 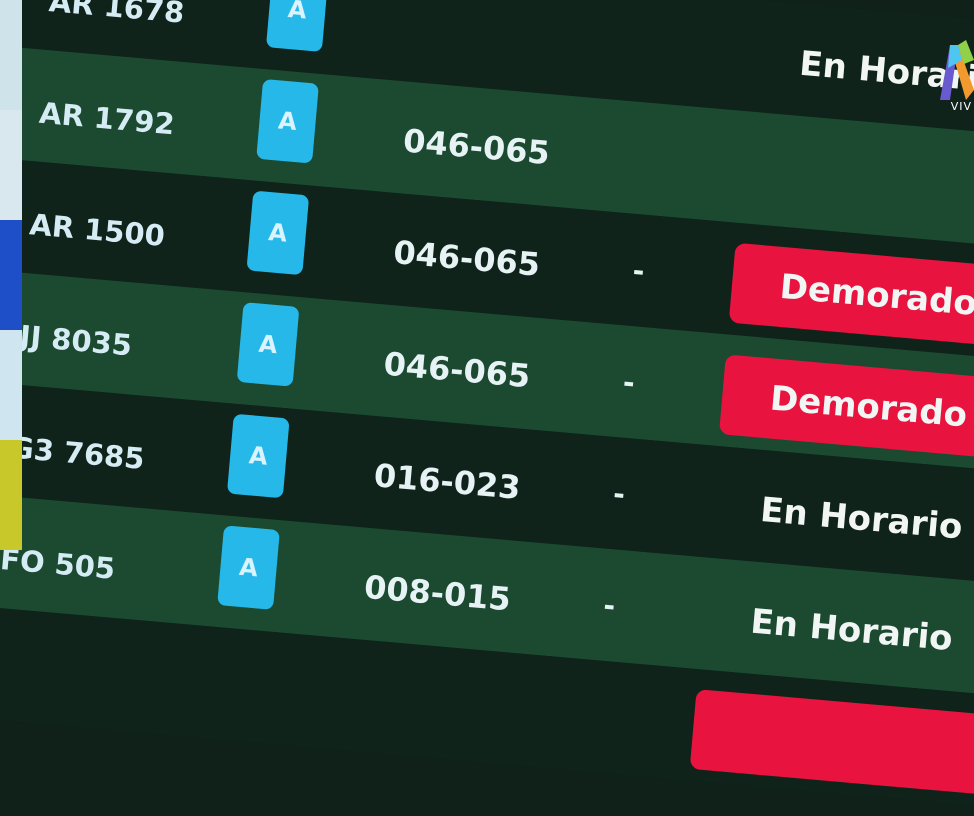 What do you see at coordinates (961, 106) in the screenshot?
I see `channel-logo-text: VIV` at bounding box center [961, 106].